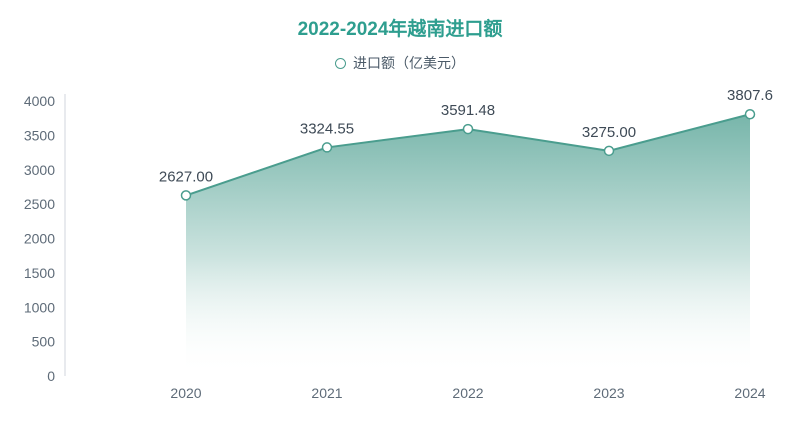 This screenshot has height=421, width=800. What do you see at coordinates (749, 393) in the screenshot?
I see `x-axis-tick-label: 2024` at bounding box center [749, 393].